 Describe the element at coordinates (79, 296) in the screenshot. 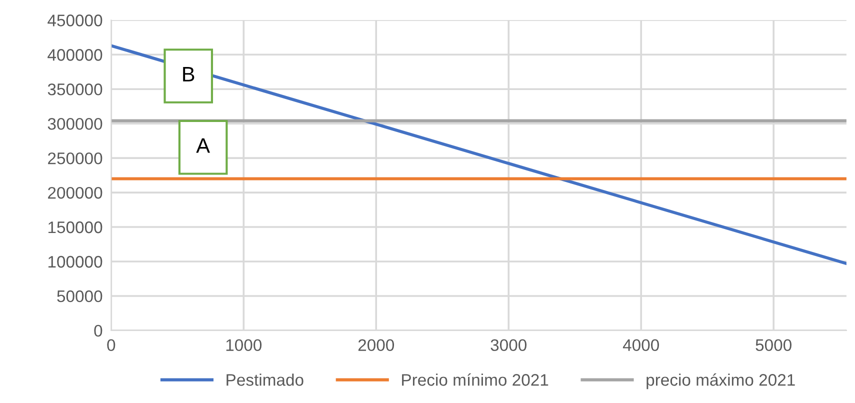

I see `y-tick-label: 50000` at that location.